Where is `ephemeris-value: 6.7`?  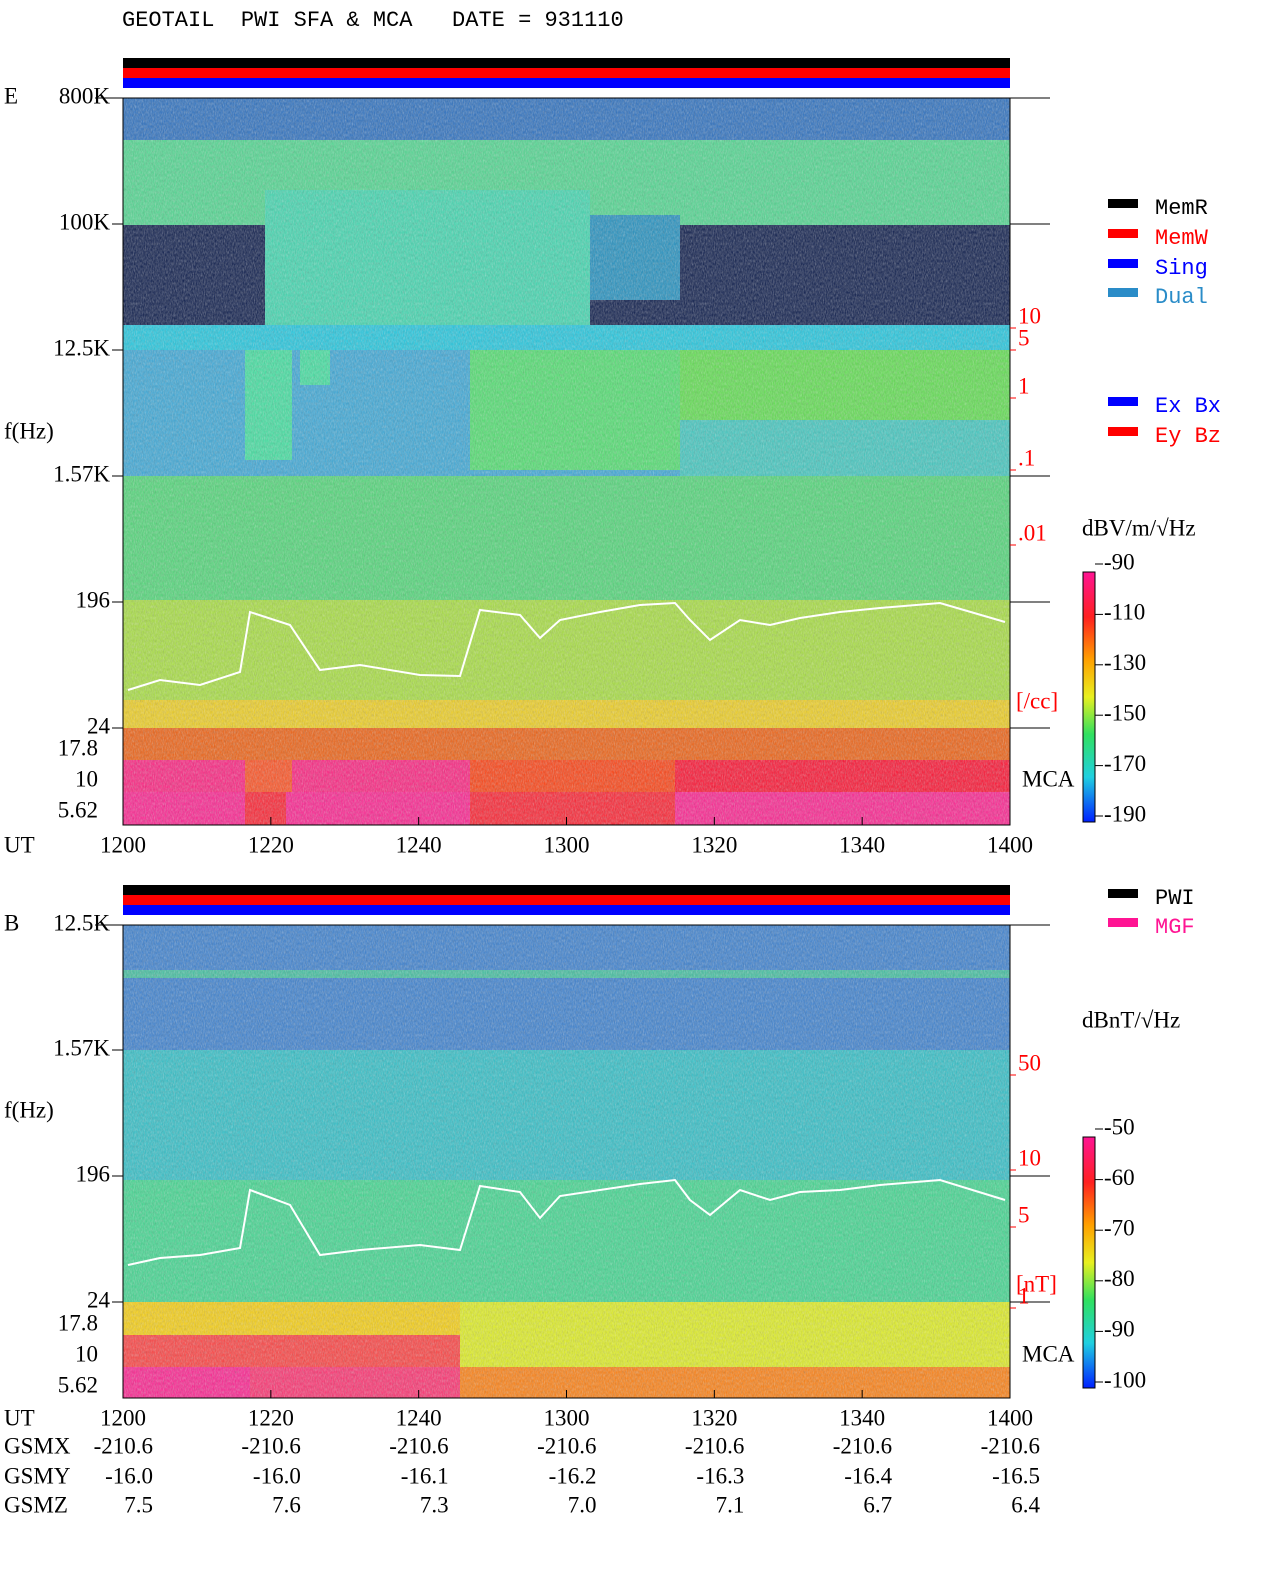 ephemeris-value: 6.7 is located at coordinates (877, 1504).